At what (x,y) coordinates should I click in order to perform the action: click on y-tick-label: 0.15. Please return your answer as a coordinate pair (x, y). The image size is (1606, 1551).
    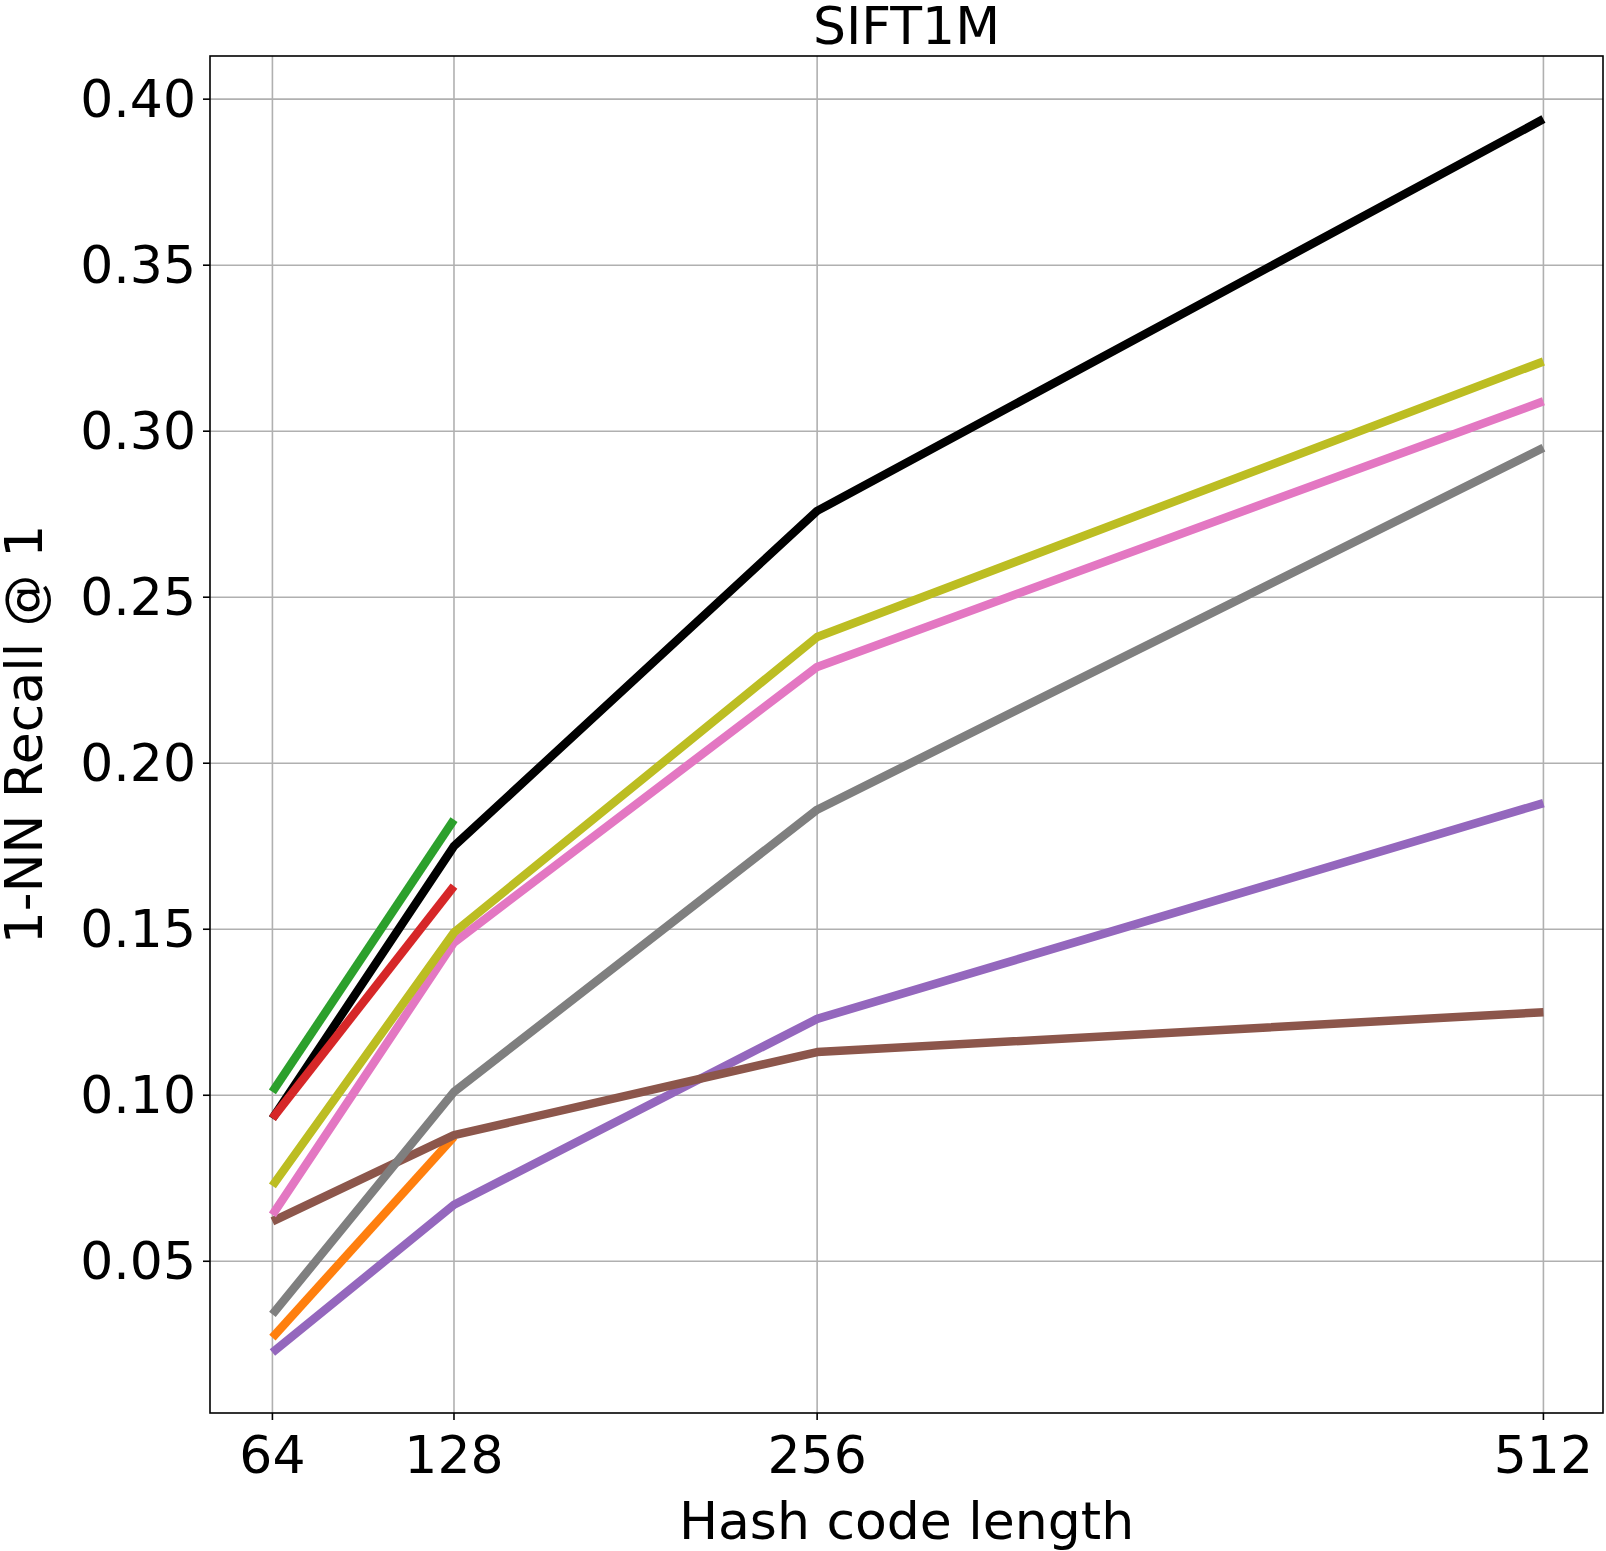
    Looking at the image, I should click on (138, 929).